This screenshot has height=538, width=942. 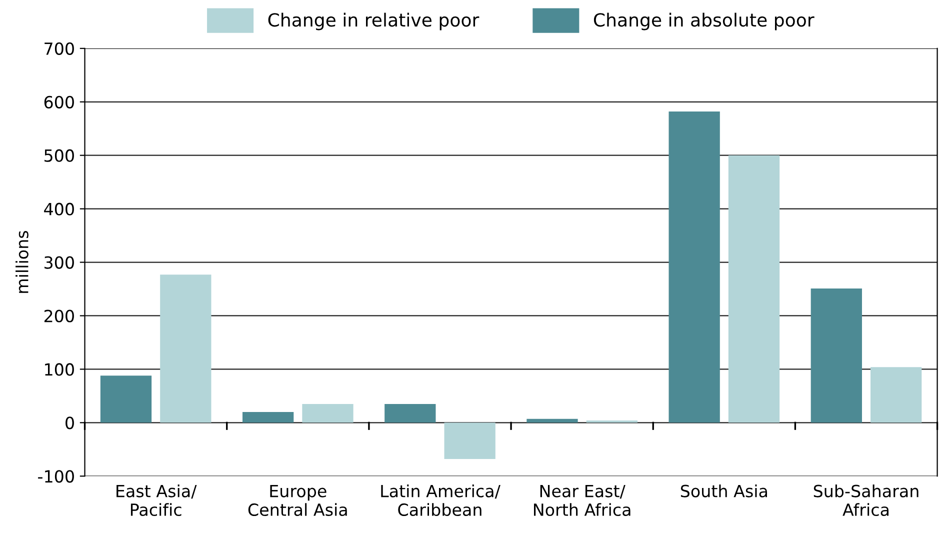 I want to click on y-tick-label: 200, so click(x=59, y=316).